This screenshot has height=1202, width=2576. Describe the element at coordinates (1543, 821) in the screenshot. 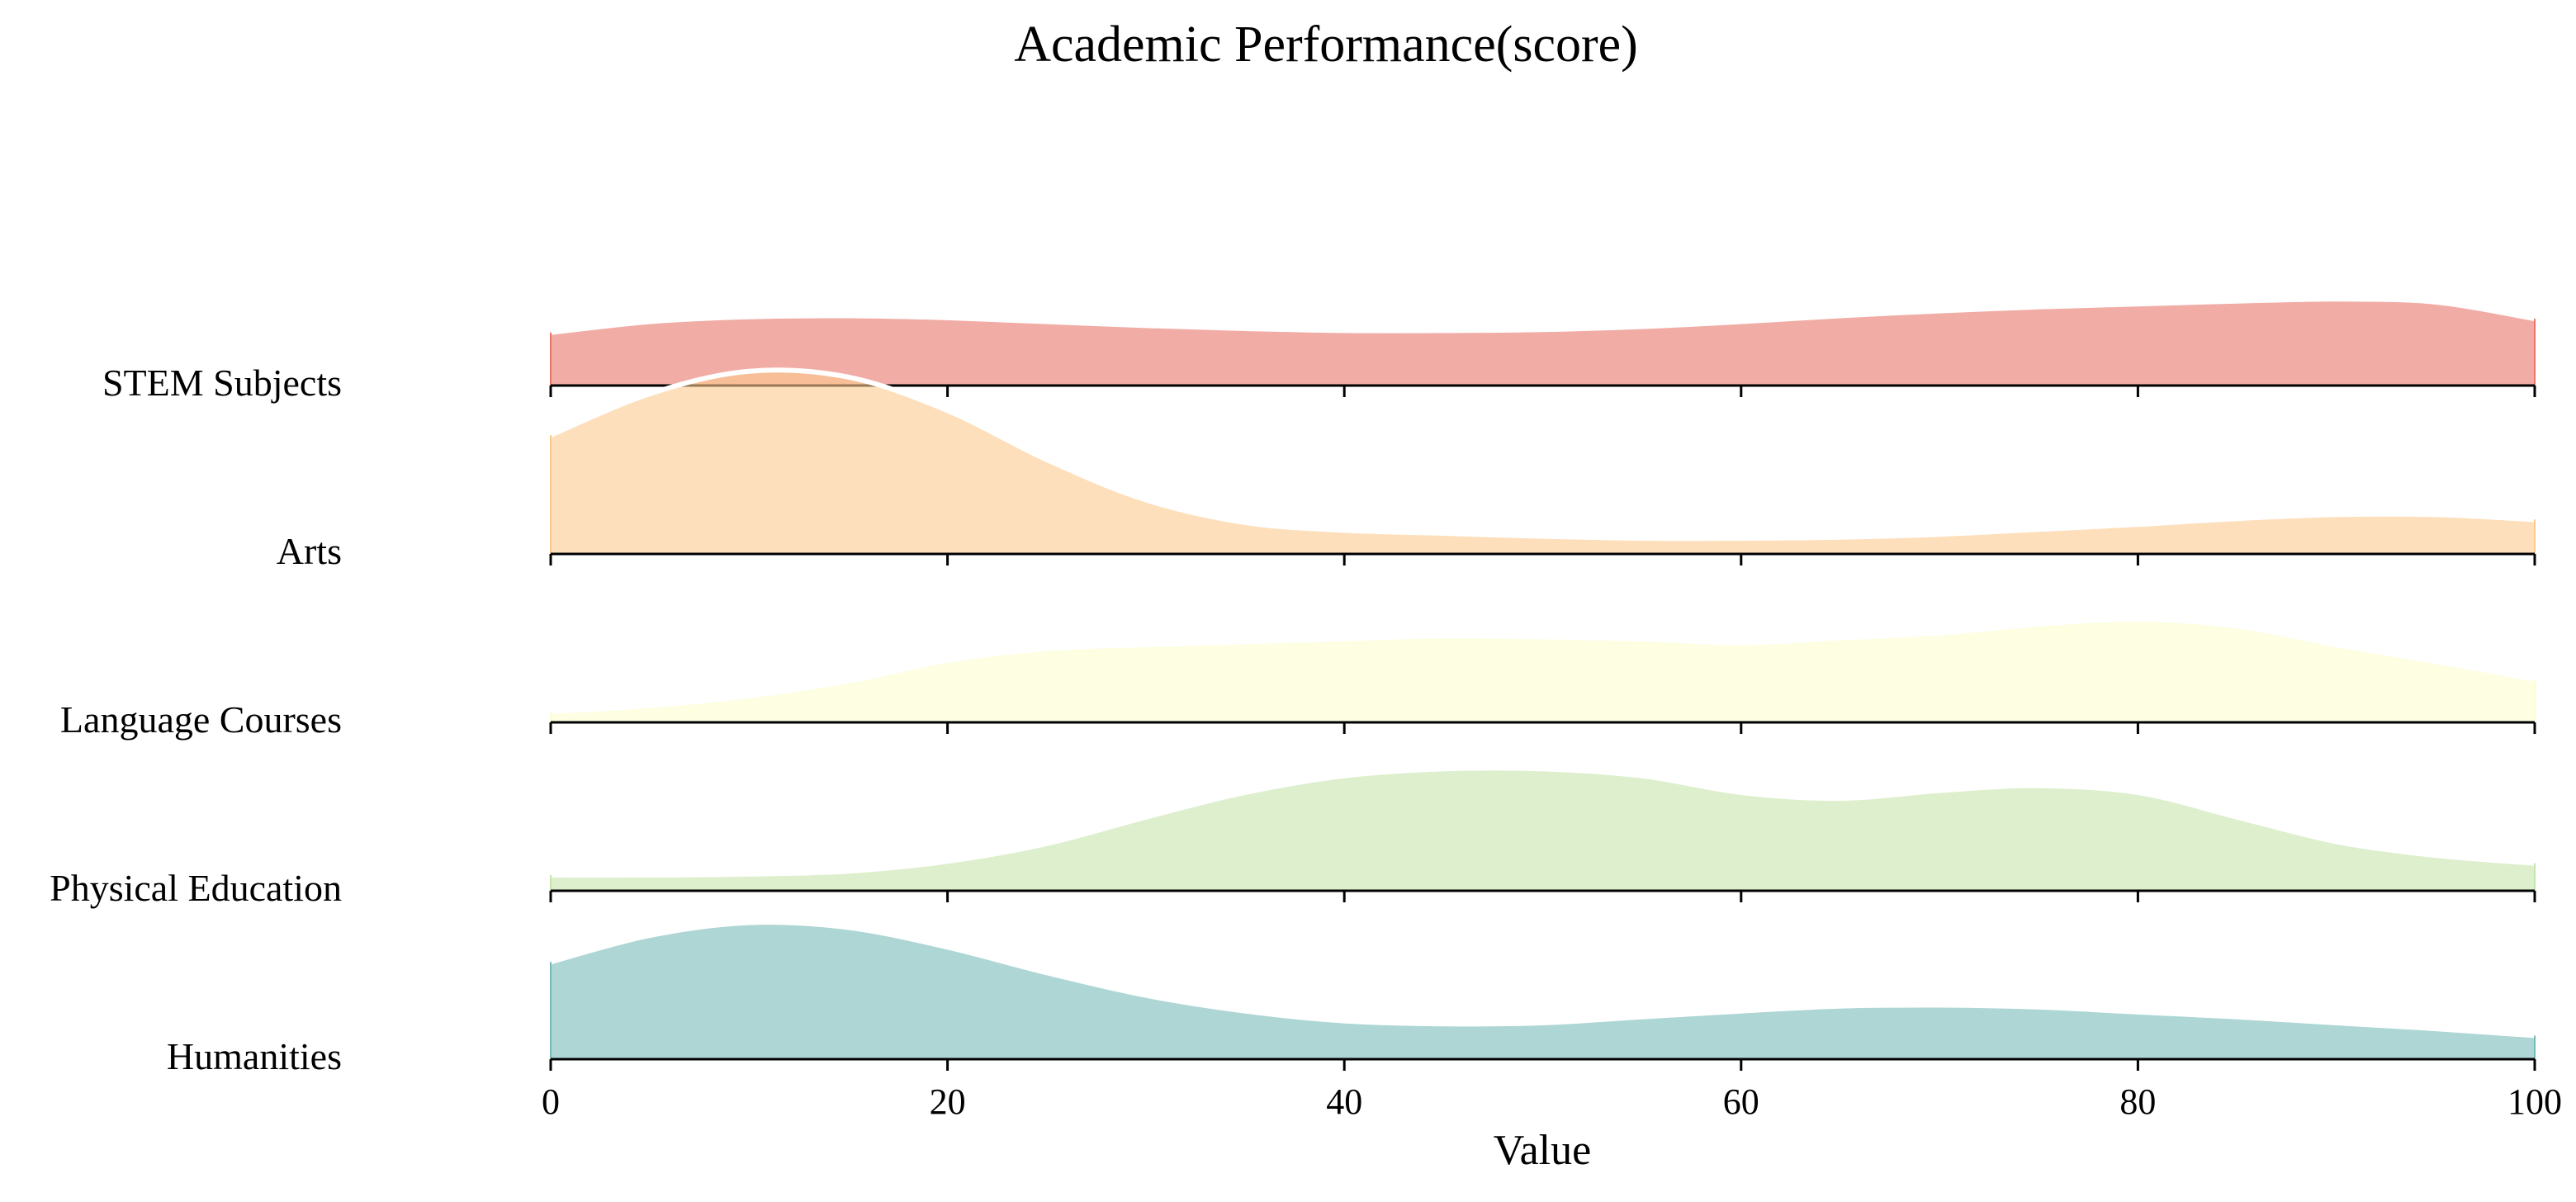

I see `ridge-outline-physical-education` at that location.